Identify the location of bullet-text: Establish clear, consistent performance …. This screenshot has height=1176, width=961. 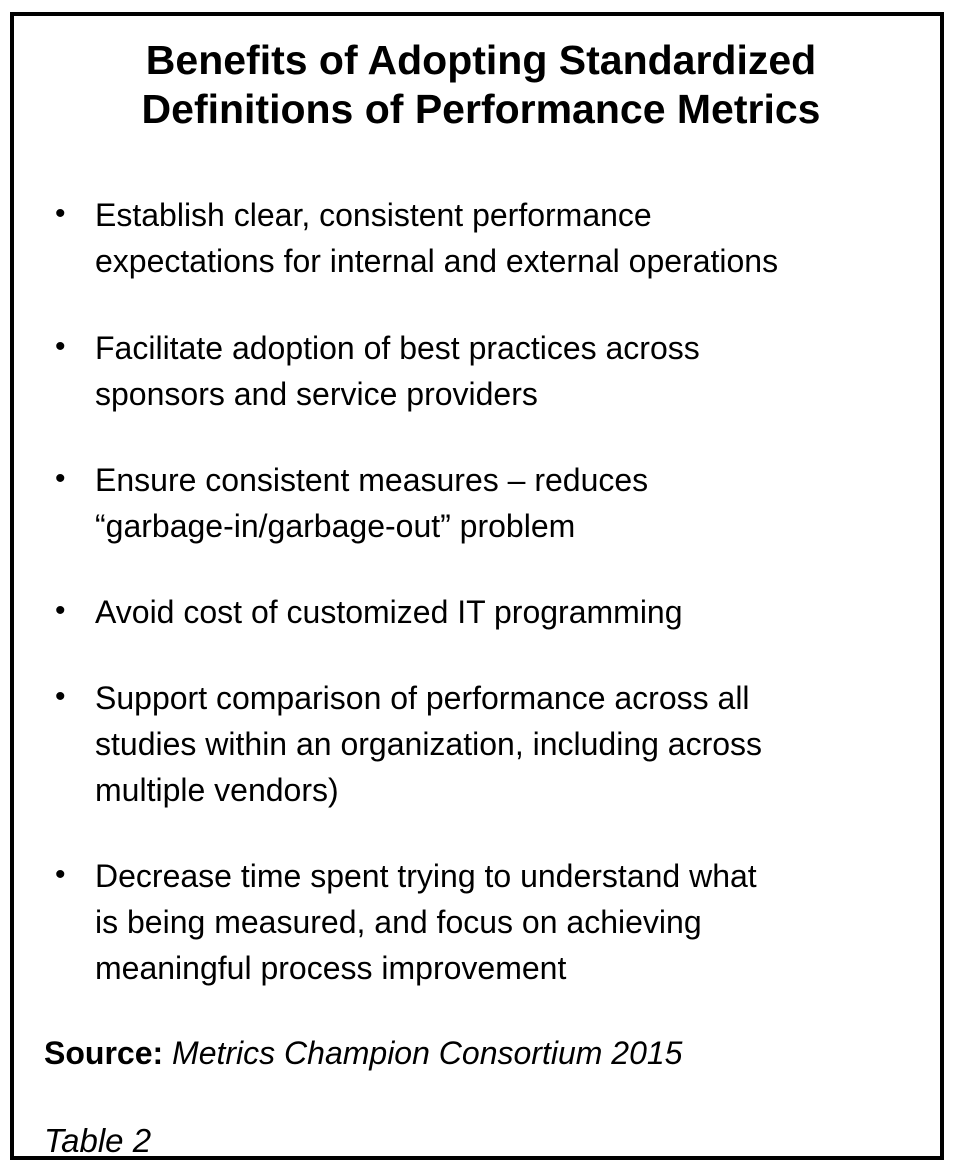
(437, 238).